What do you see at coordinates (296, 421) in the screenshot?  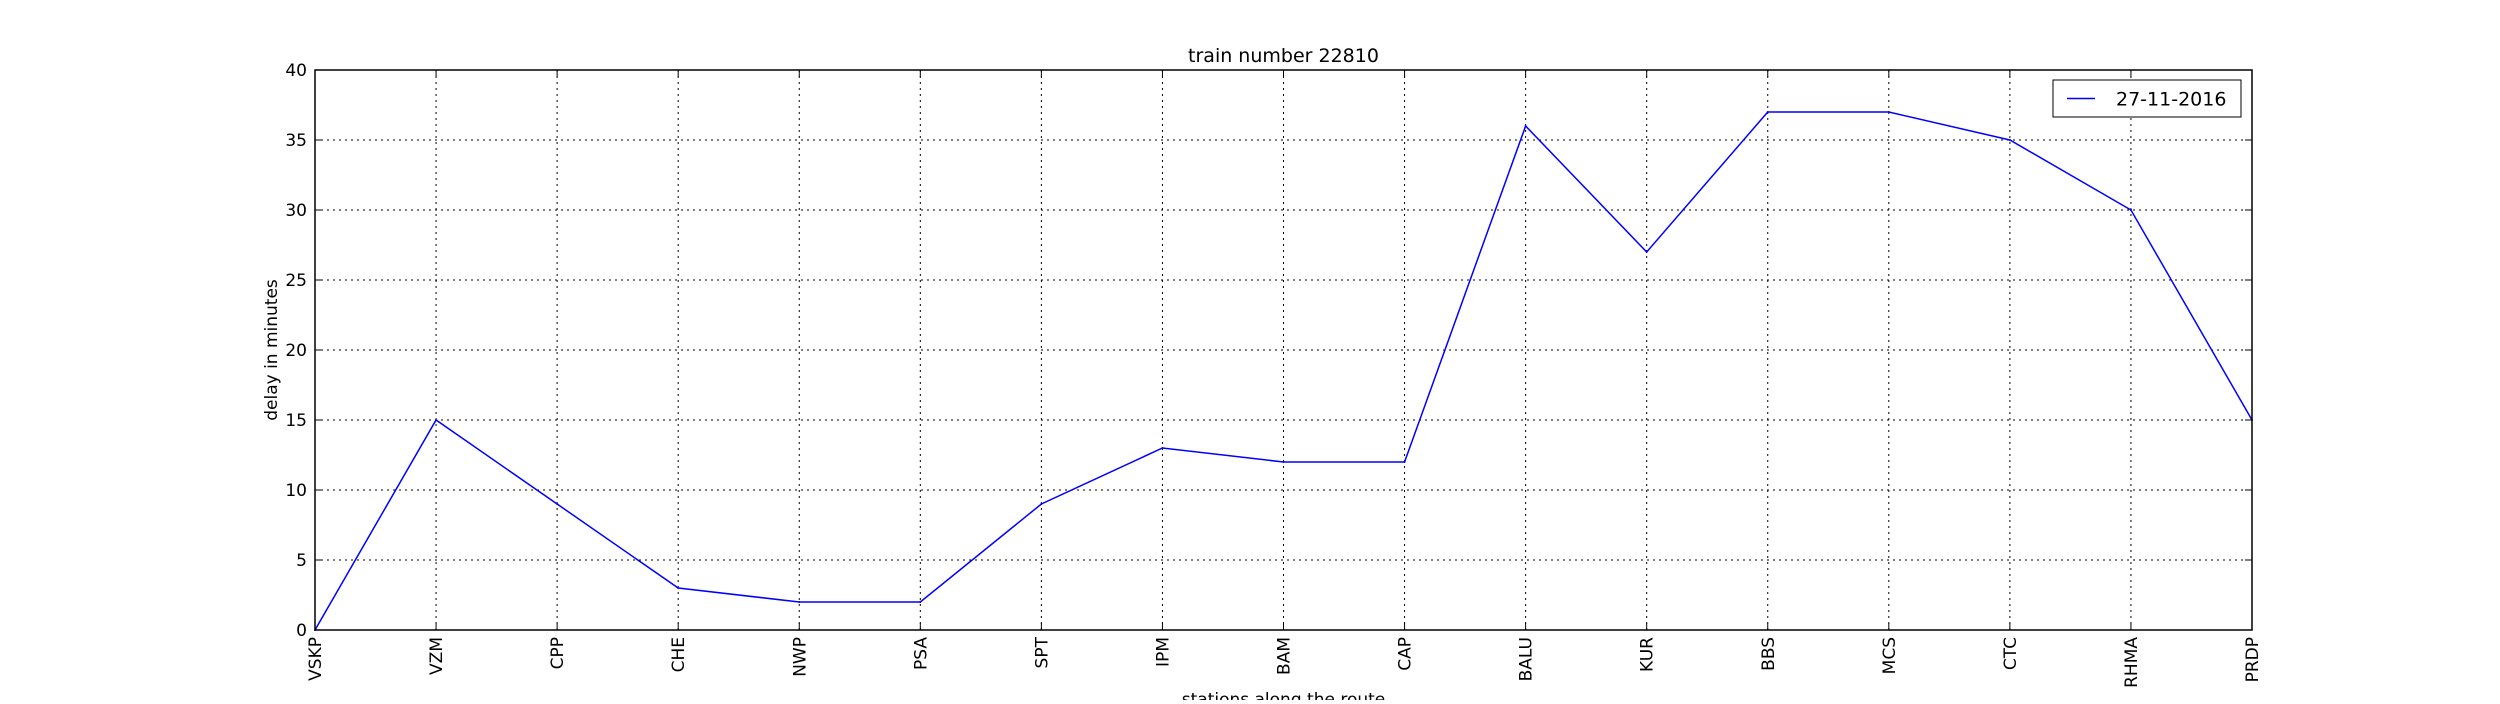 I see `y-tick-label: 15` at bounding box center [296, 421].